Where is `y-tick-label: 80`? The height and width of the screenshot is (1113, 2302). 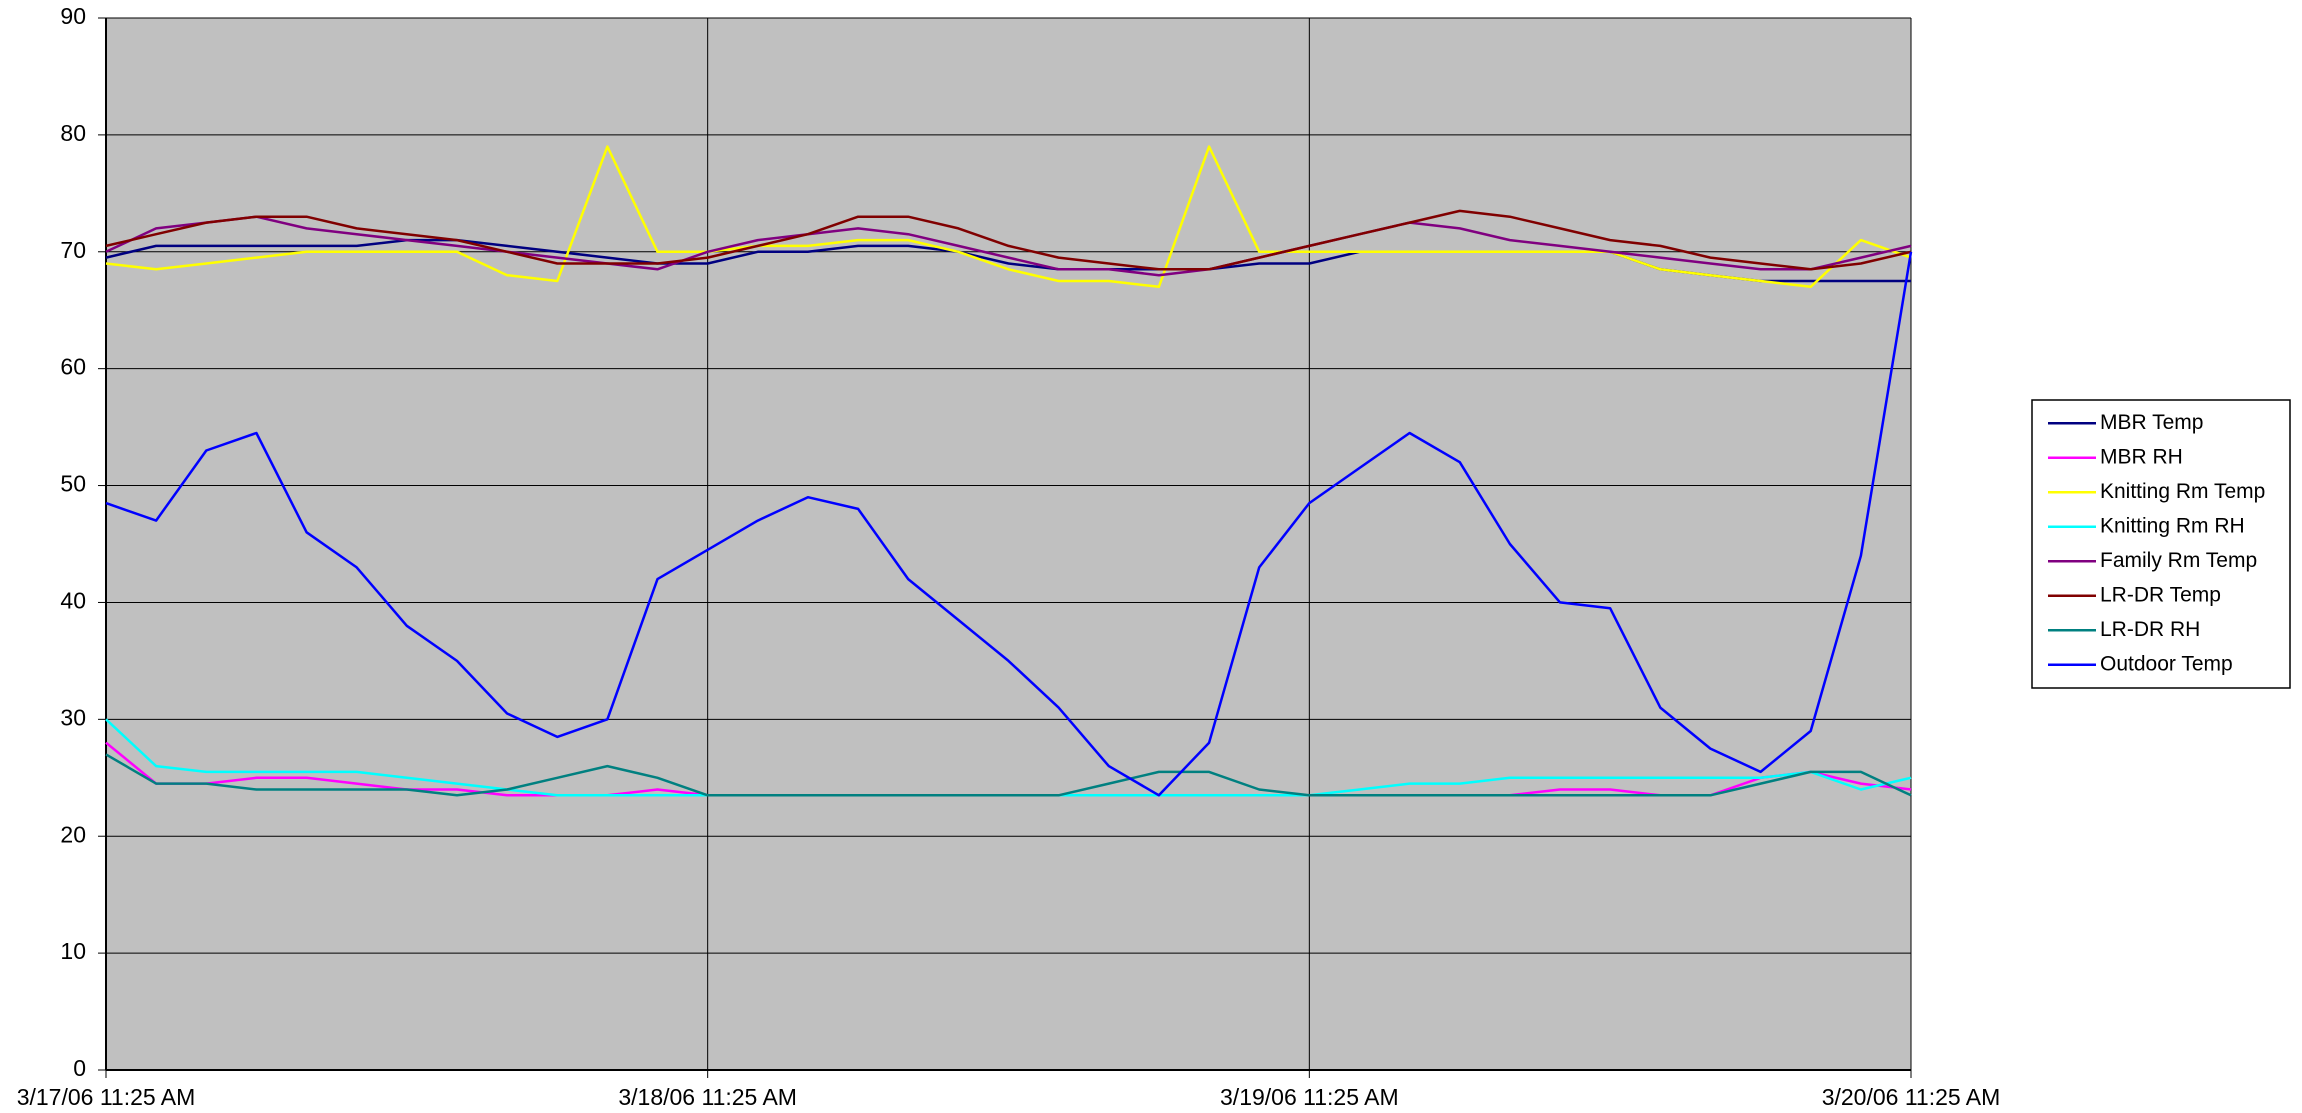
y-tick-label: 80 is located at coordinates (73, 133).